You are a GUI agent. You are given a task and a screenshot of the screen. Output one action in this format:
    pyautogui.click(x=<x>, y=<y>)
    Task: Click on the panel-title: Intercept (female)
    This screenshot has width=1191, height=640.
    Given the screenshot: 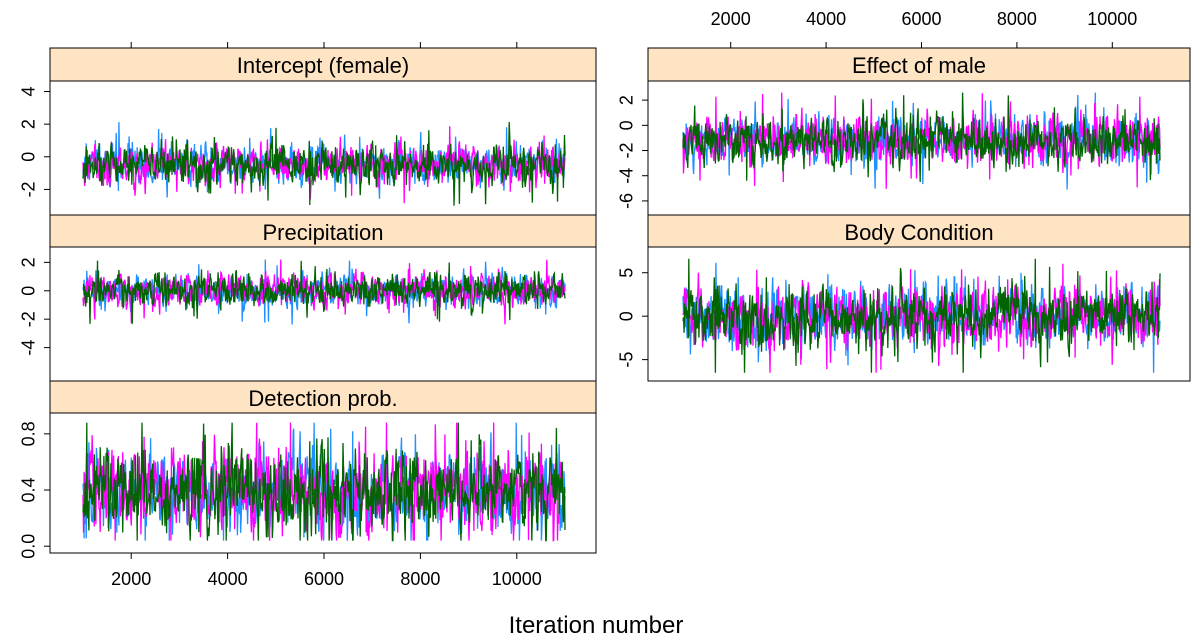 What is the action you would take?
    pyautogui.click(x=323, y=65)
    